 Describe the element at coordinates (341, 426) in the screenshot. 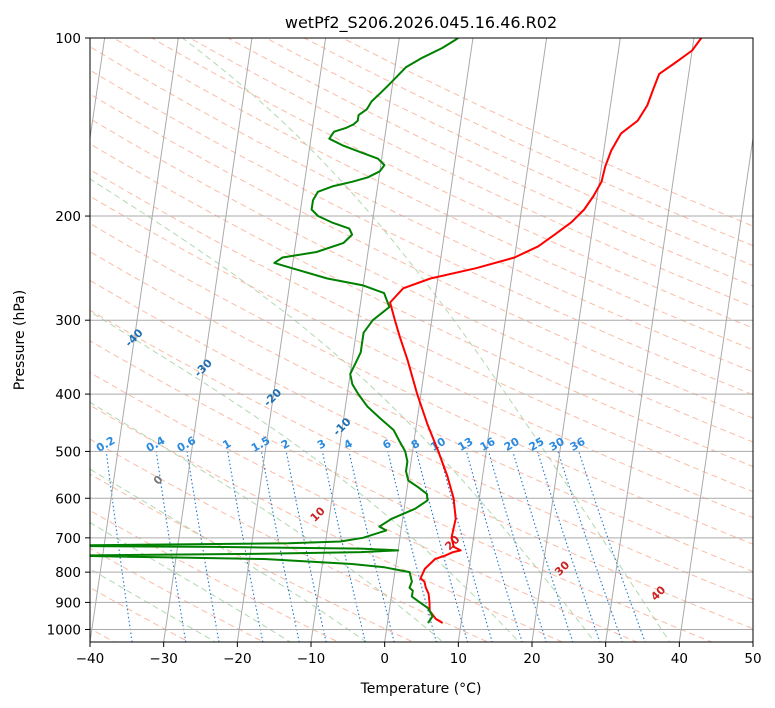

I see `adiabat-label: -10` at that location.